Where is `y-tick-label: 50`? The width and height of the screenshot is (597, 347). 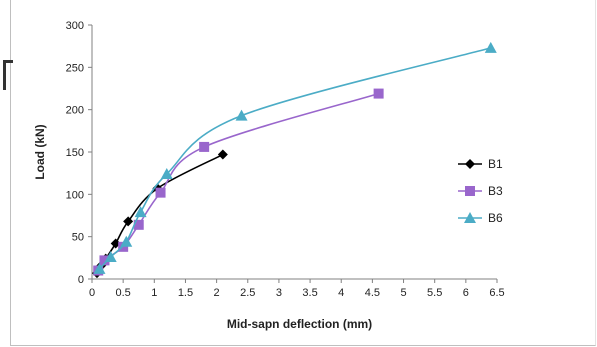
y-tick-label: 50 is located at coordinates (78, 238).